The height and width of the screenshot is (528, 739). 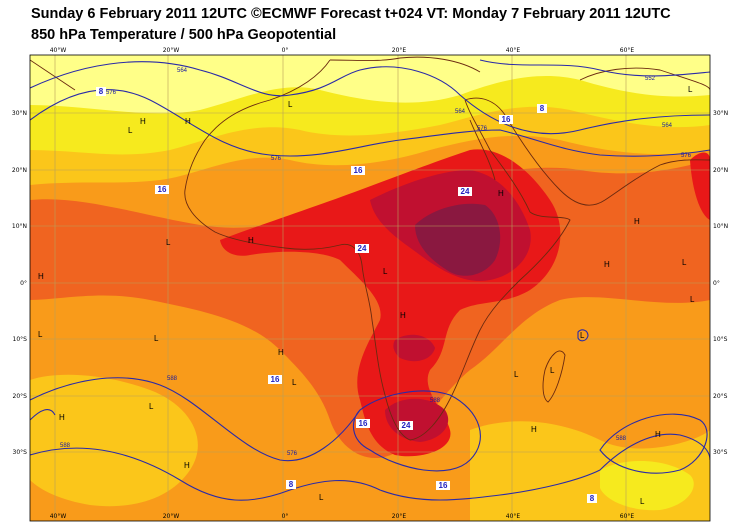 What do you see at coordinates (650, 79) in the screenshot?
I see `geopotential-label: 552` at bounding box center [650, 79].